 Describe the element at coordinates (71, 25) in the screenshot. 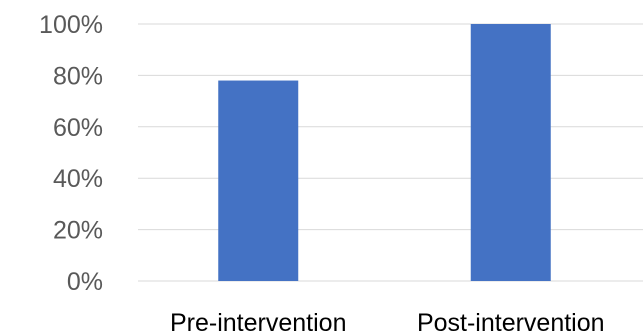

I see `y-tick-label: 100%` at that location.